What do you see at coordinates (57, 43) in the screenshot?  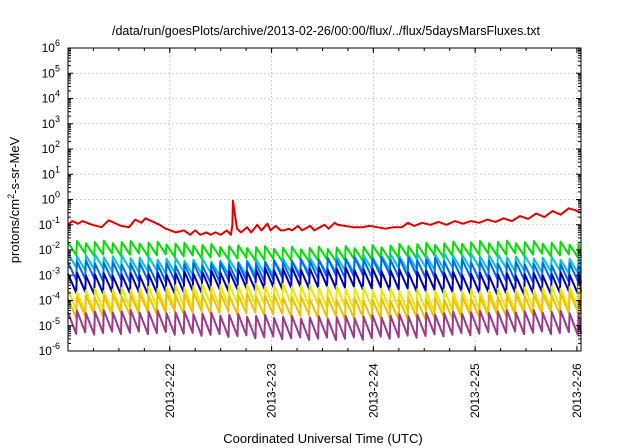 I see `y-tick-label-exp: 6` at bounding box center [57, 43].